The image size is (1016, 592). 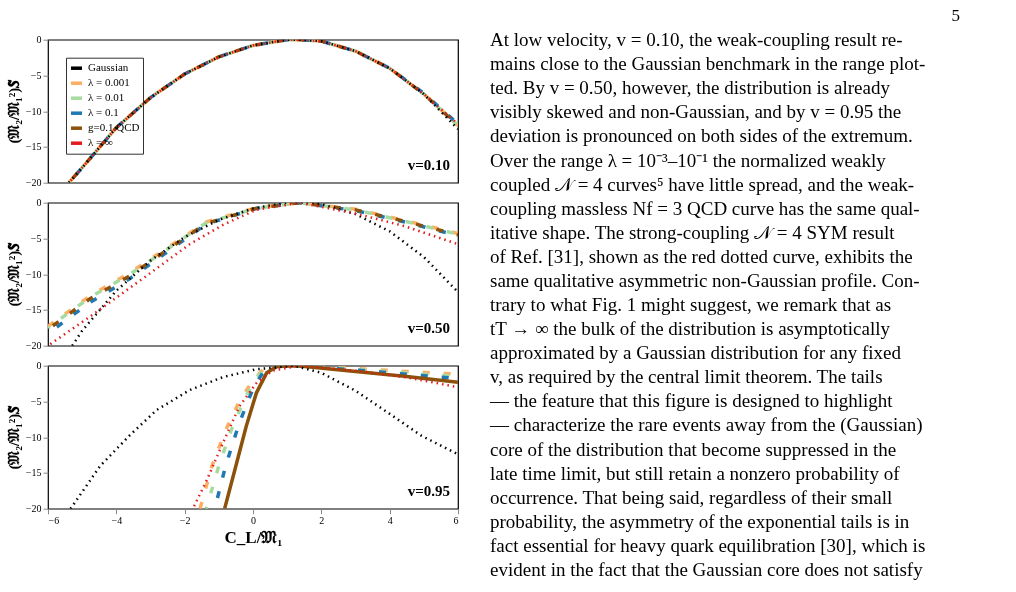 I want to click on text: late time limit, but still retain a nonzero probability of, so click(x=695, y=473).